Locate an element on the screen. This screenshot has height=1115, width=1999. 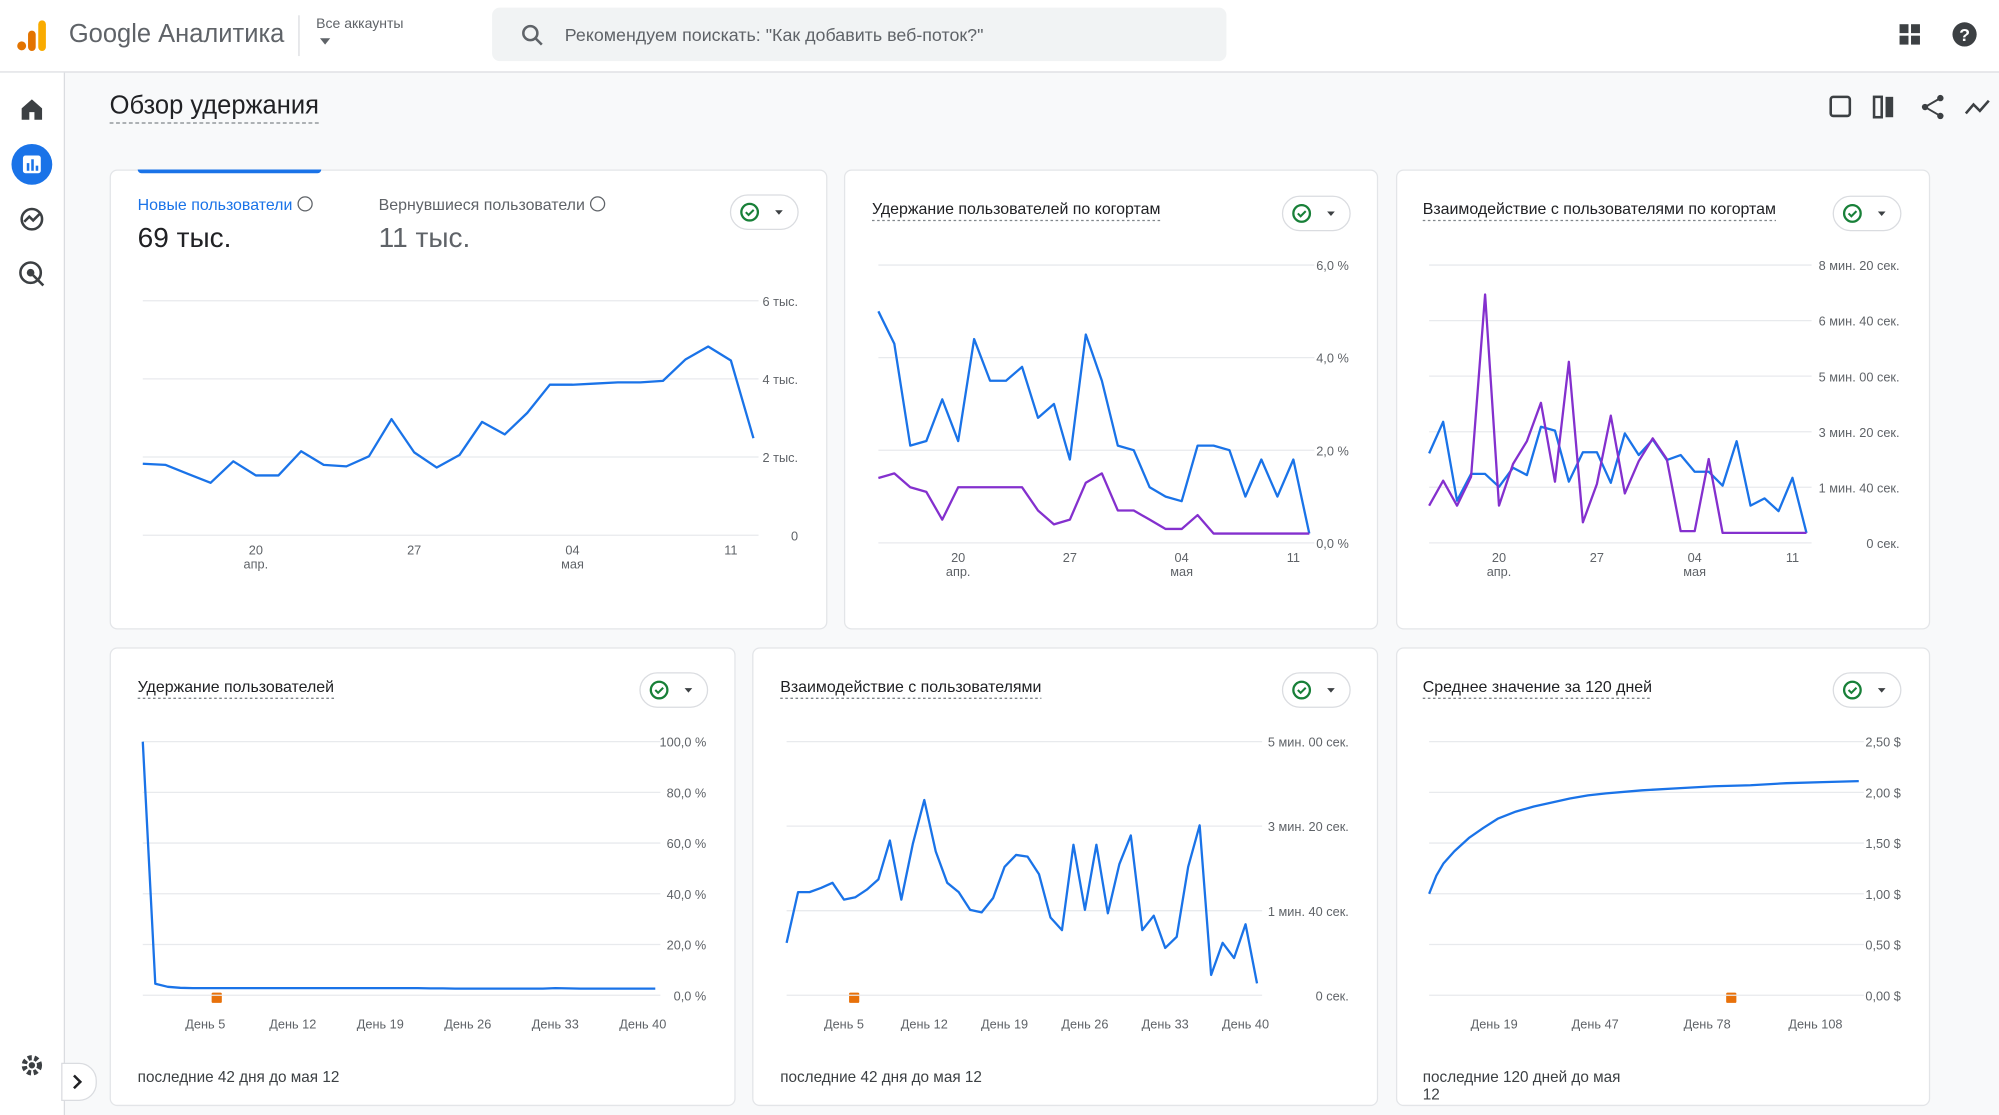
chart-title: Удержание пользователей is located at coordinates (236, 687).